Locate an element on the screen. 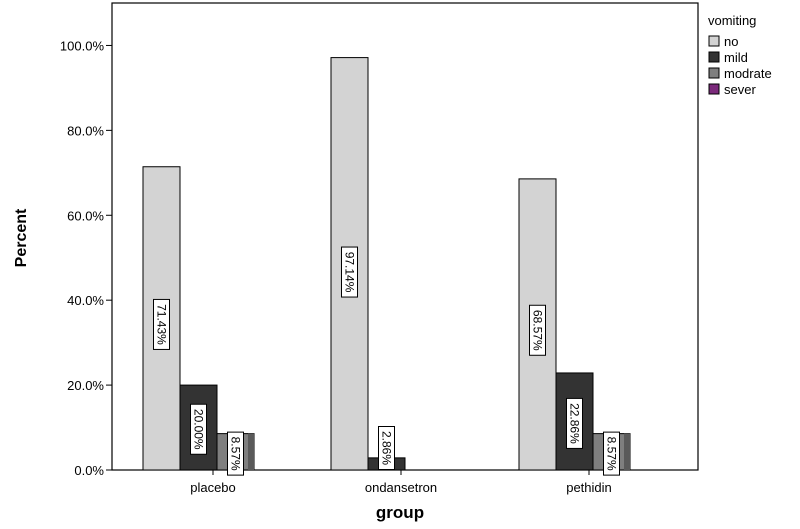  data-label-group: 68.57% is located at coordinates (537, 330).